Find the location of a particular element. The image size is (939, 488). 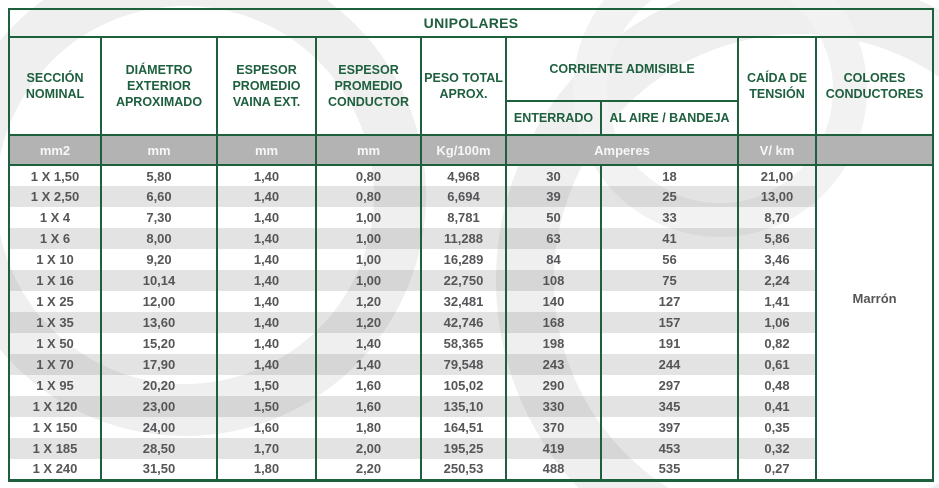

cell: 12,00 is located at coordinates (159, 301).